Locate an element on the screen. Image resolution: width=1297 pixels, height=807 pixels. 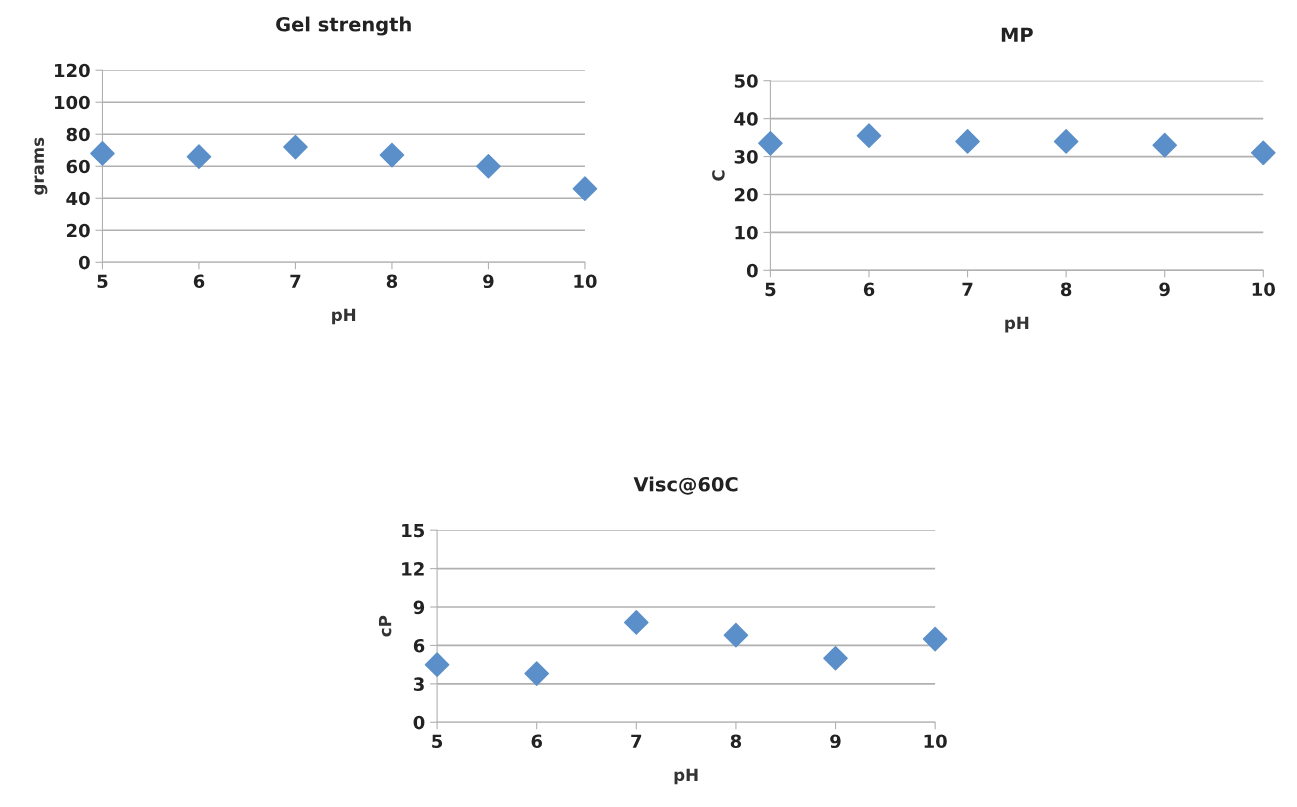
y-tick-label: 60 is located at coordinates (78, 166).